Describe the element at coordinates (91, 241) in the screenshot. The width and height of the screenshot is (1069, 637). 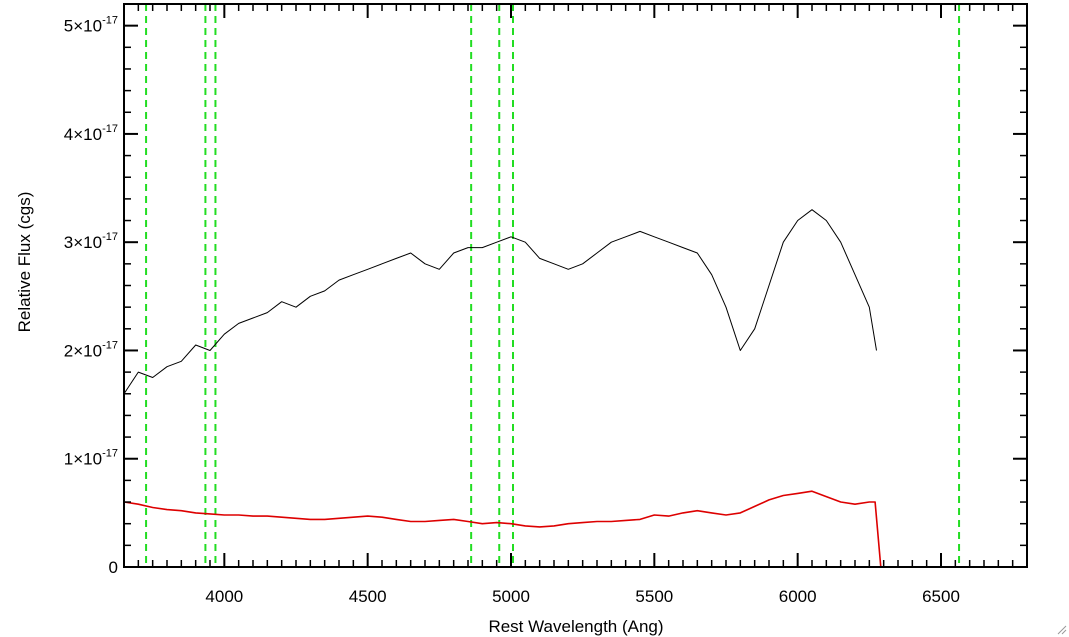
I see `y-tick-label-3: 3×10⁻¹⁷` at that location.